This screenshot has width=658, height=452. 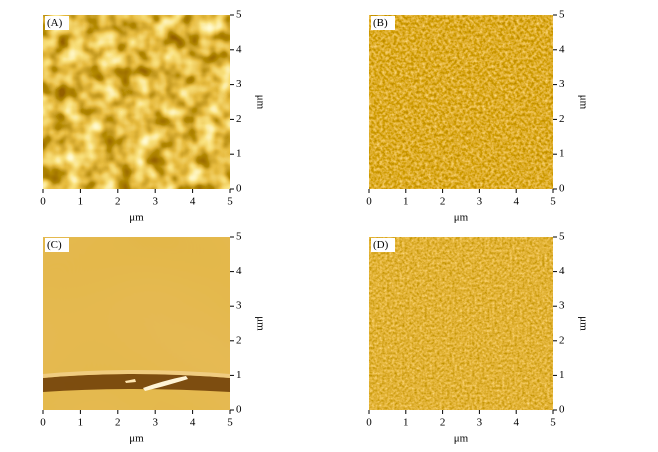 I want to click on bright-spot, so click(x=130, y=381).